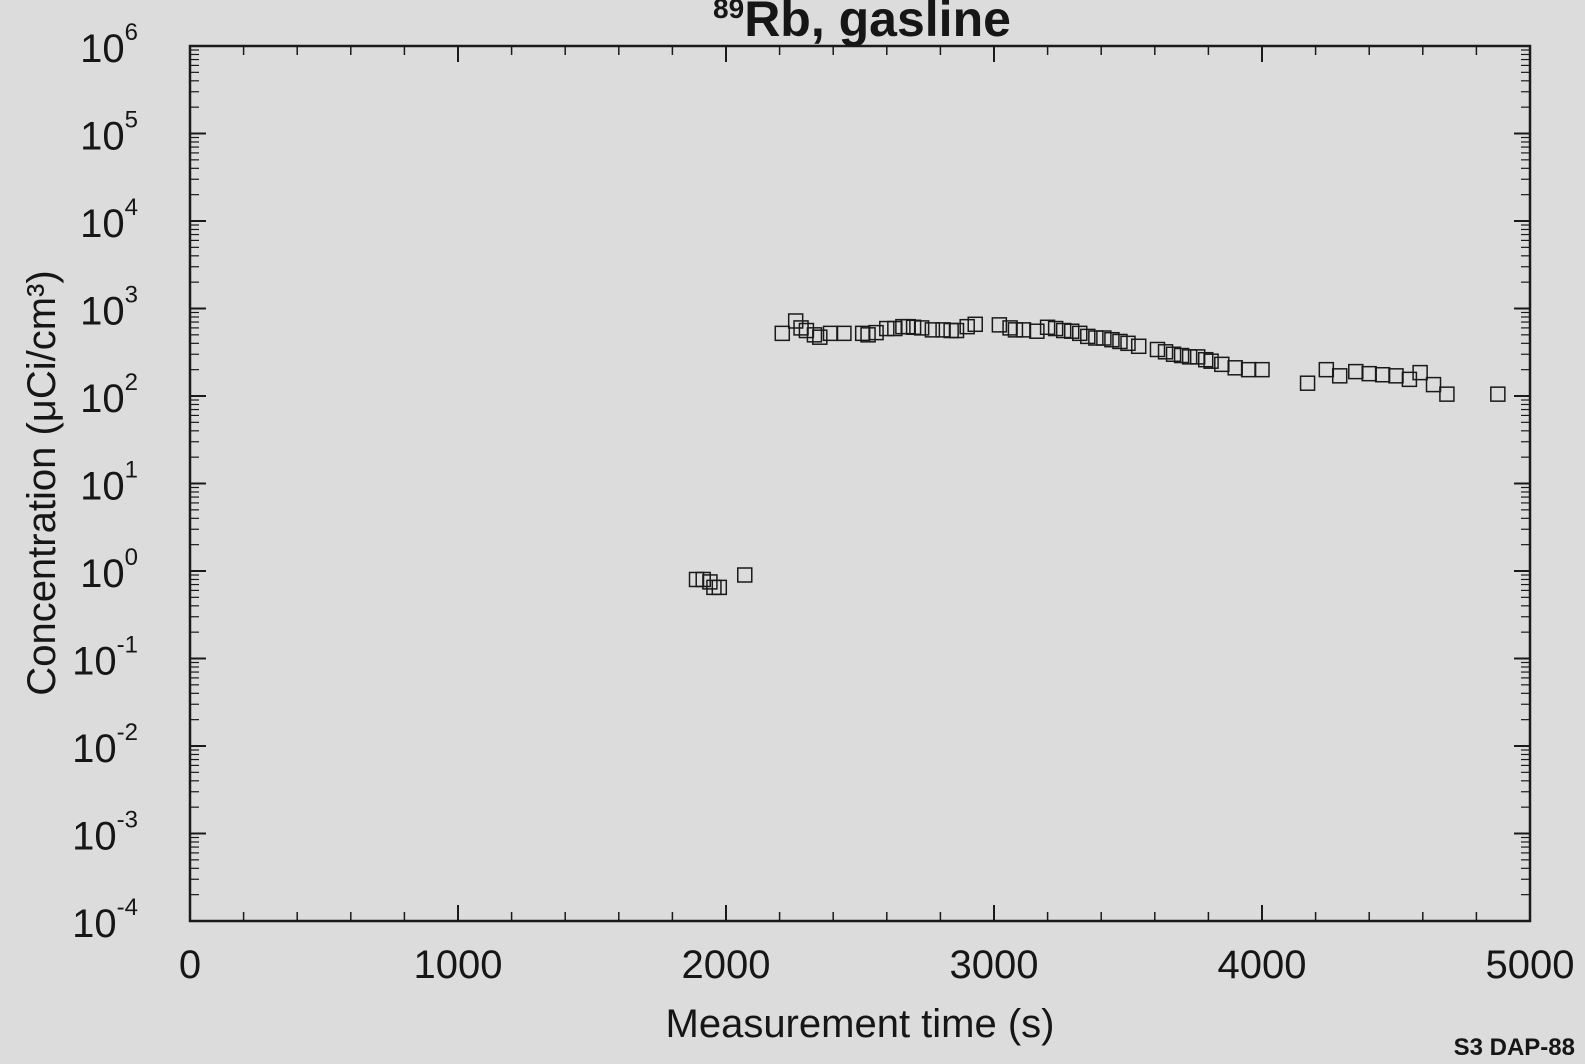  I want to click on y-tick-label: 10⁶, so click(109, 45).